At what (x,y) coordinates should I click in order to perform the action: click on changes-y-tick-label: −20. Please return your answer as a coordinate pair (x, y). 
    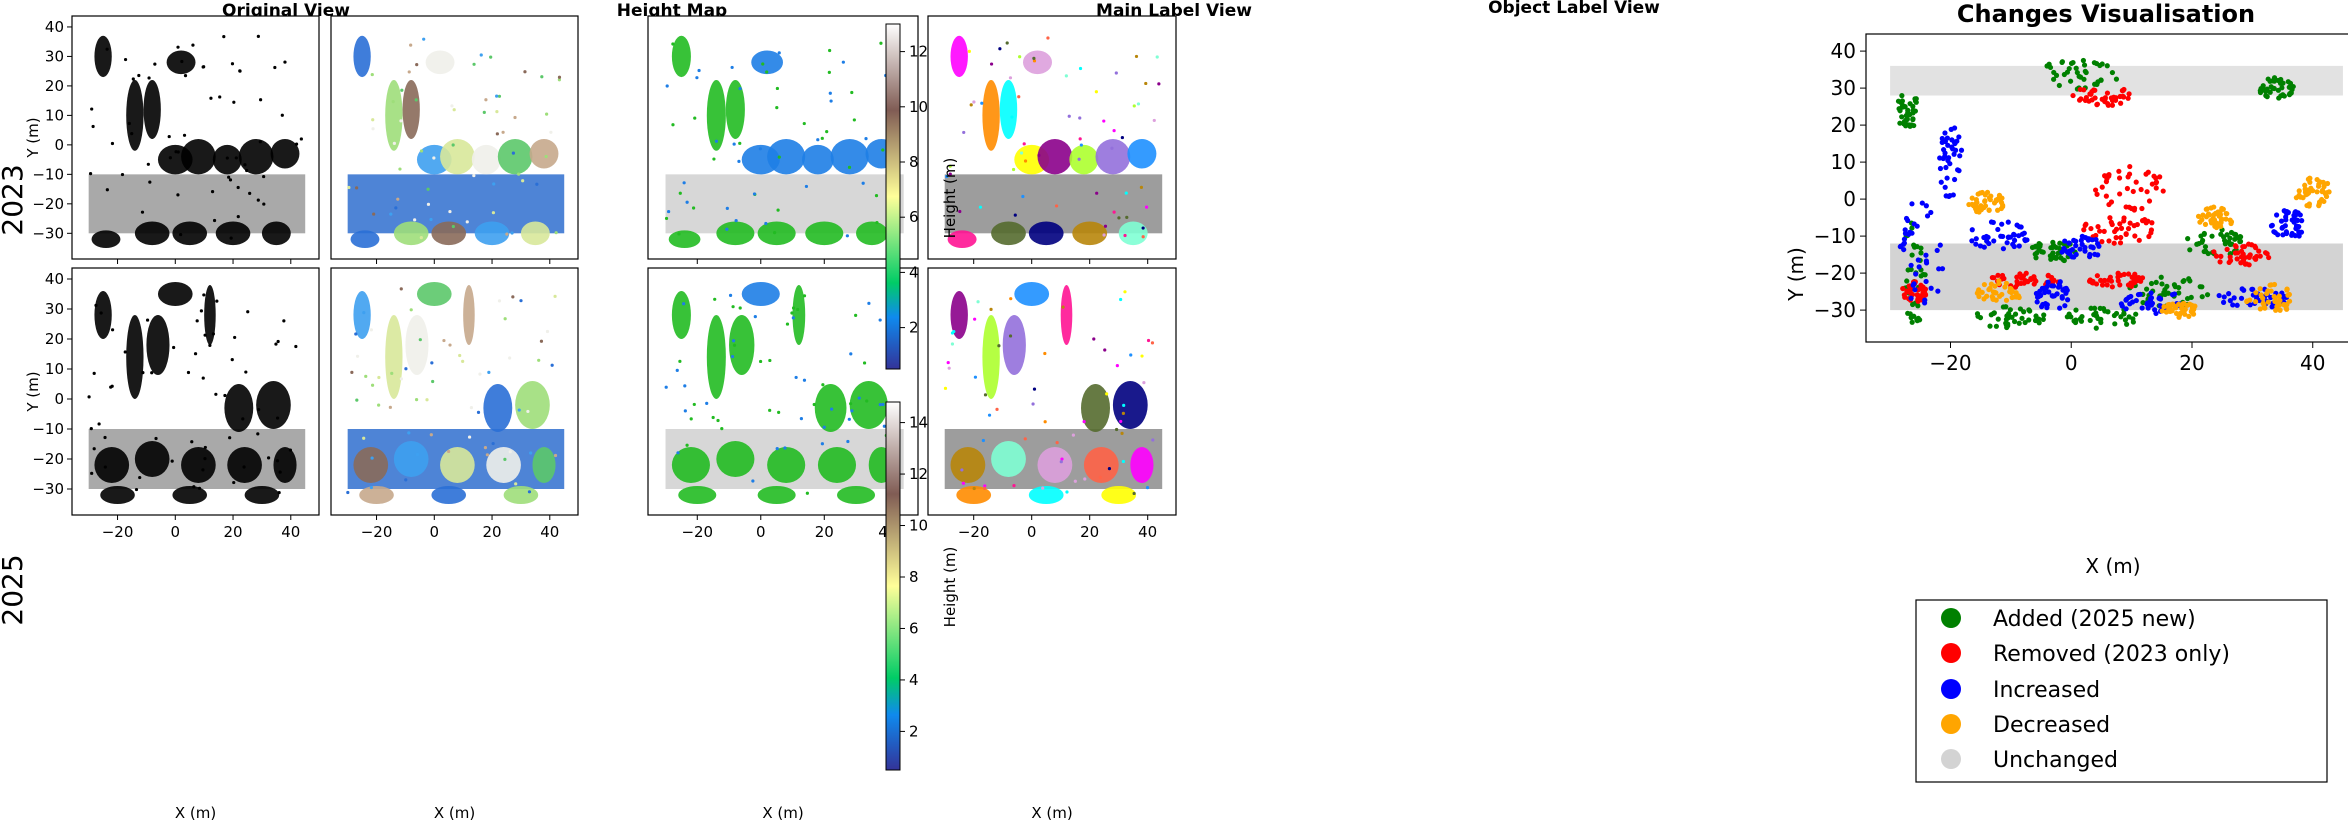
    Looking at the image, I should click on (1835, 273).